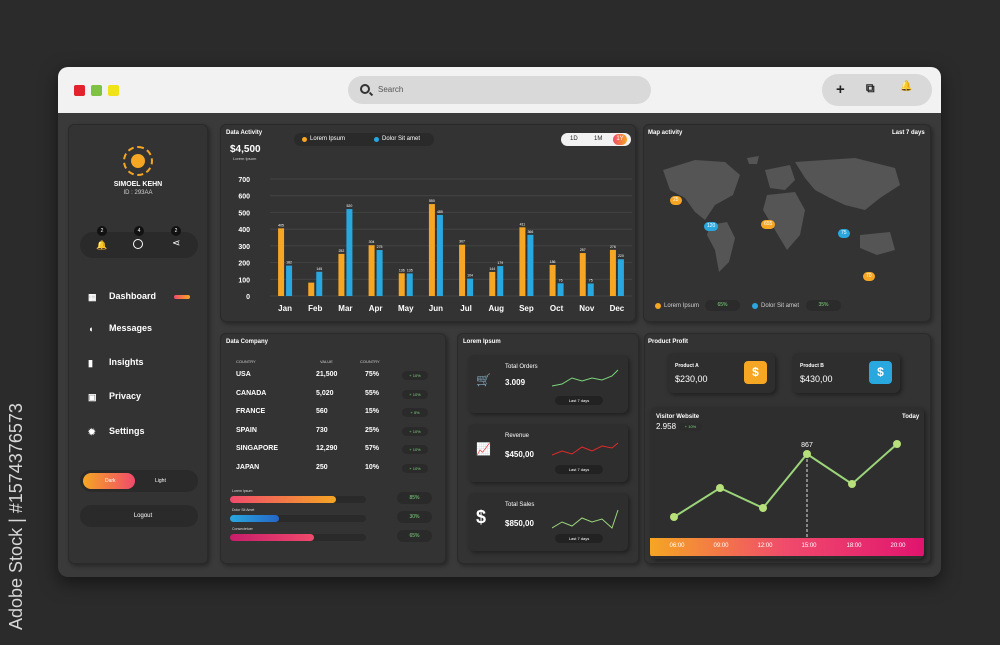 Image resolution: width=1000 pixels, height=645 pixels. Describe the element at coordinates (515, 382) in the screenshot. I see `stat-value: 3.009` at that location.